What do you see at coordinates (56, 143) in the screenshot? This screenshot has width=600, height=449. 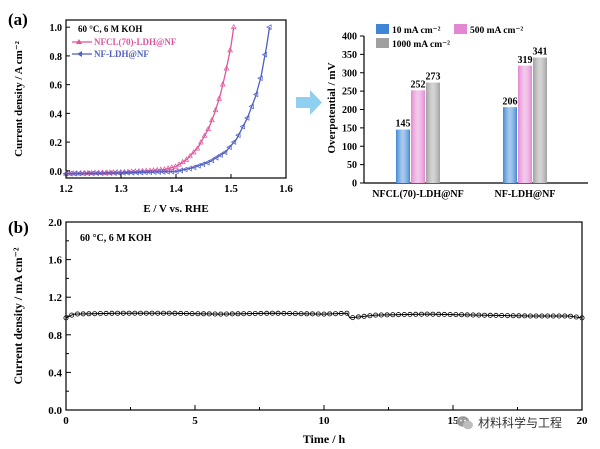 I see `polarization-y-tick-label: 0.2` at bounding box center [56, 143].